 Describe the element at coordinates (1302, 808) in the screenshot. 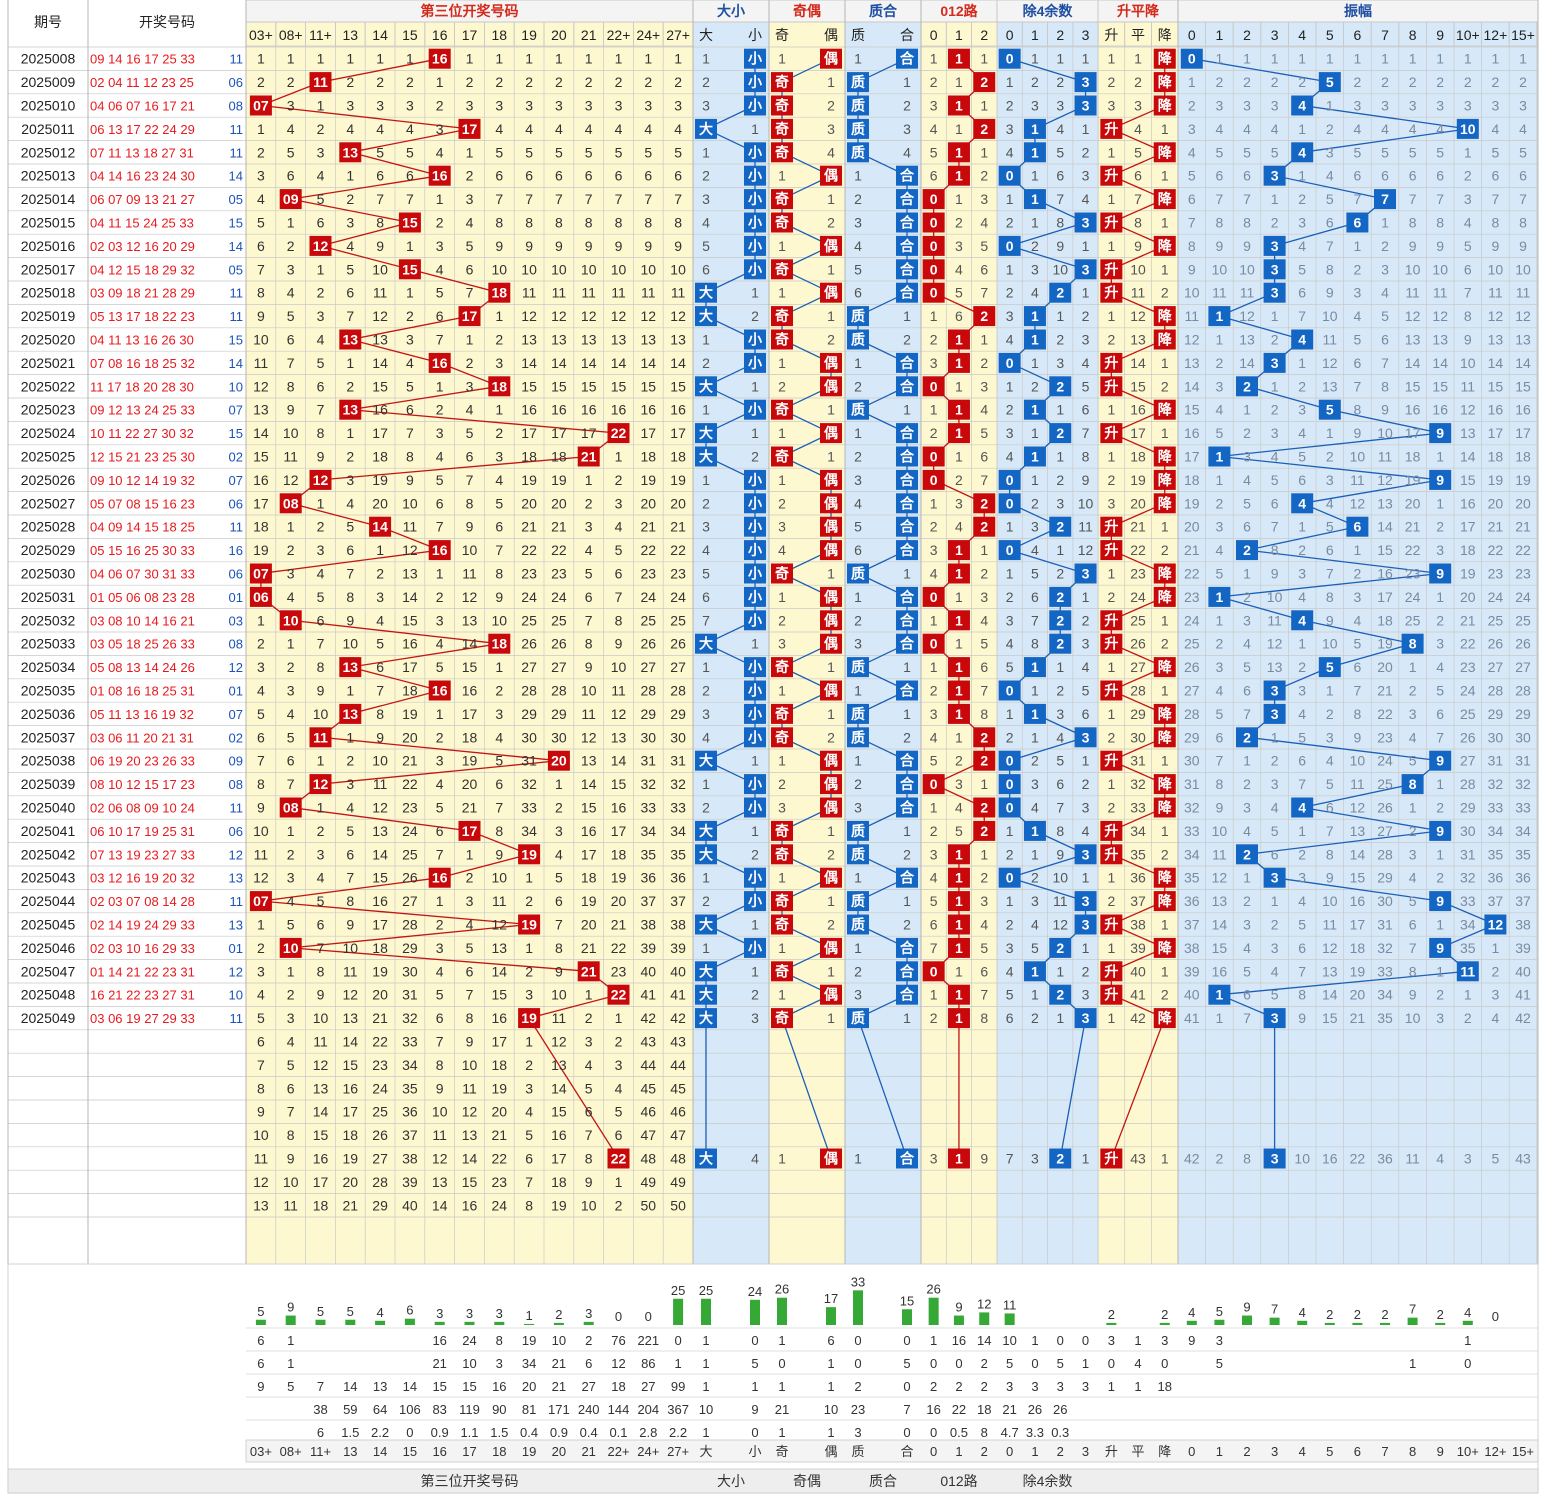

I see `amp-hit-label: 4` at that location.